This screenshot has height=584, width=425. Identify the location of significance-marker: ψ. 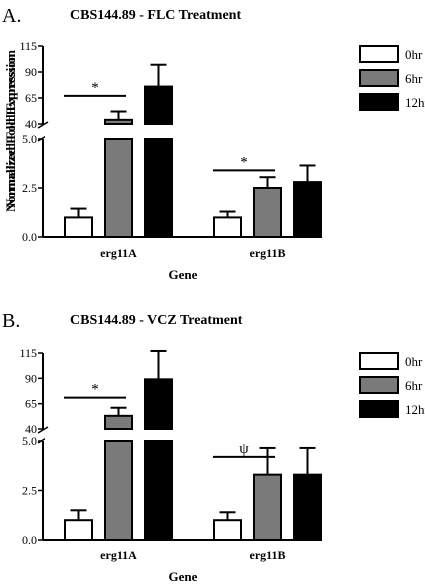
(244, 449).